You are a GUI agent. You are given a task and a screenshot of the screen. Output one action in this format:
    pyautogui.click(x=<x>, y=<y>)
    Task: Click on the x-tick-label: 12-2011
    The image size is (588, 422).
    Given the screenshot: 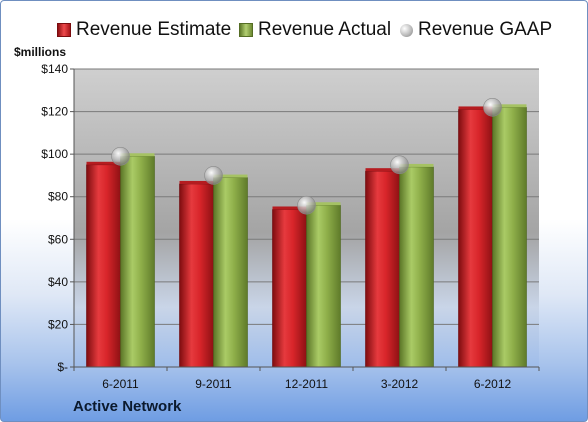 What is the action you would take?
    pyautogui.click(x=306, y=384)
    